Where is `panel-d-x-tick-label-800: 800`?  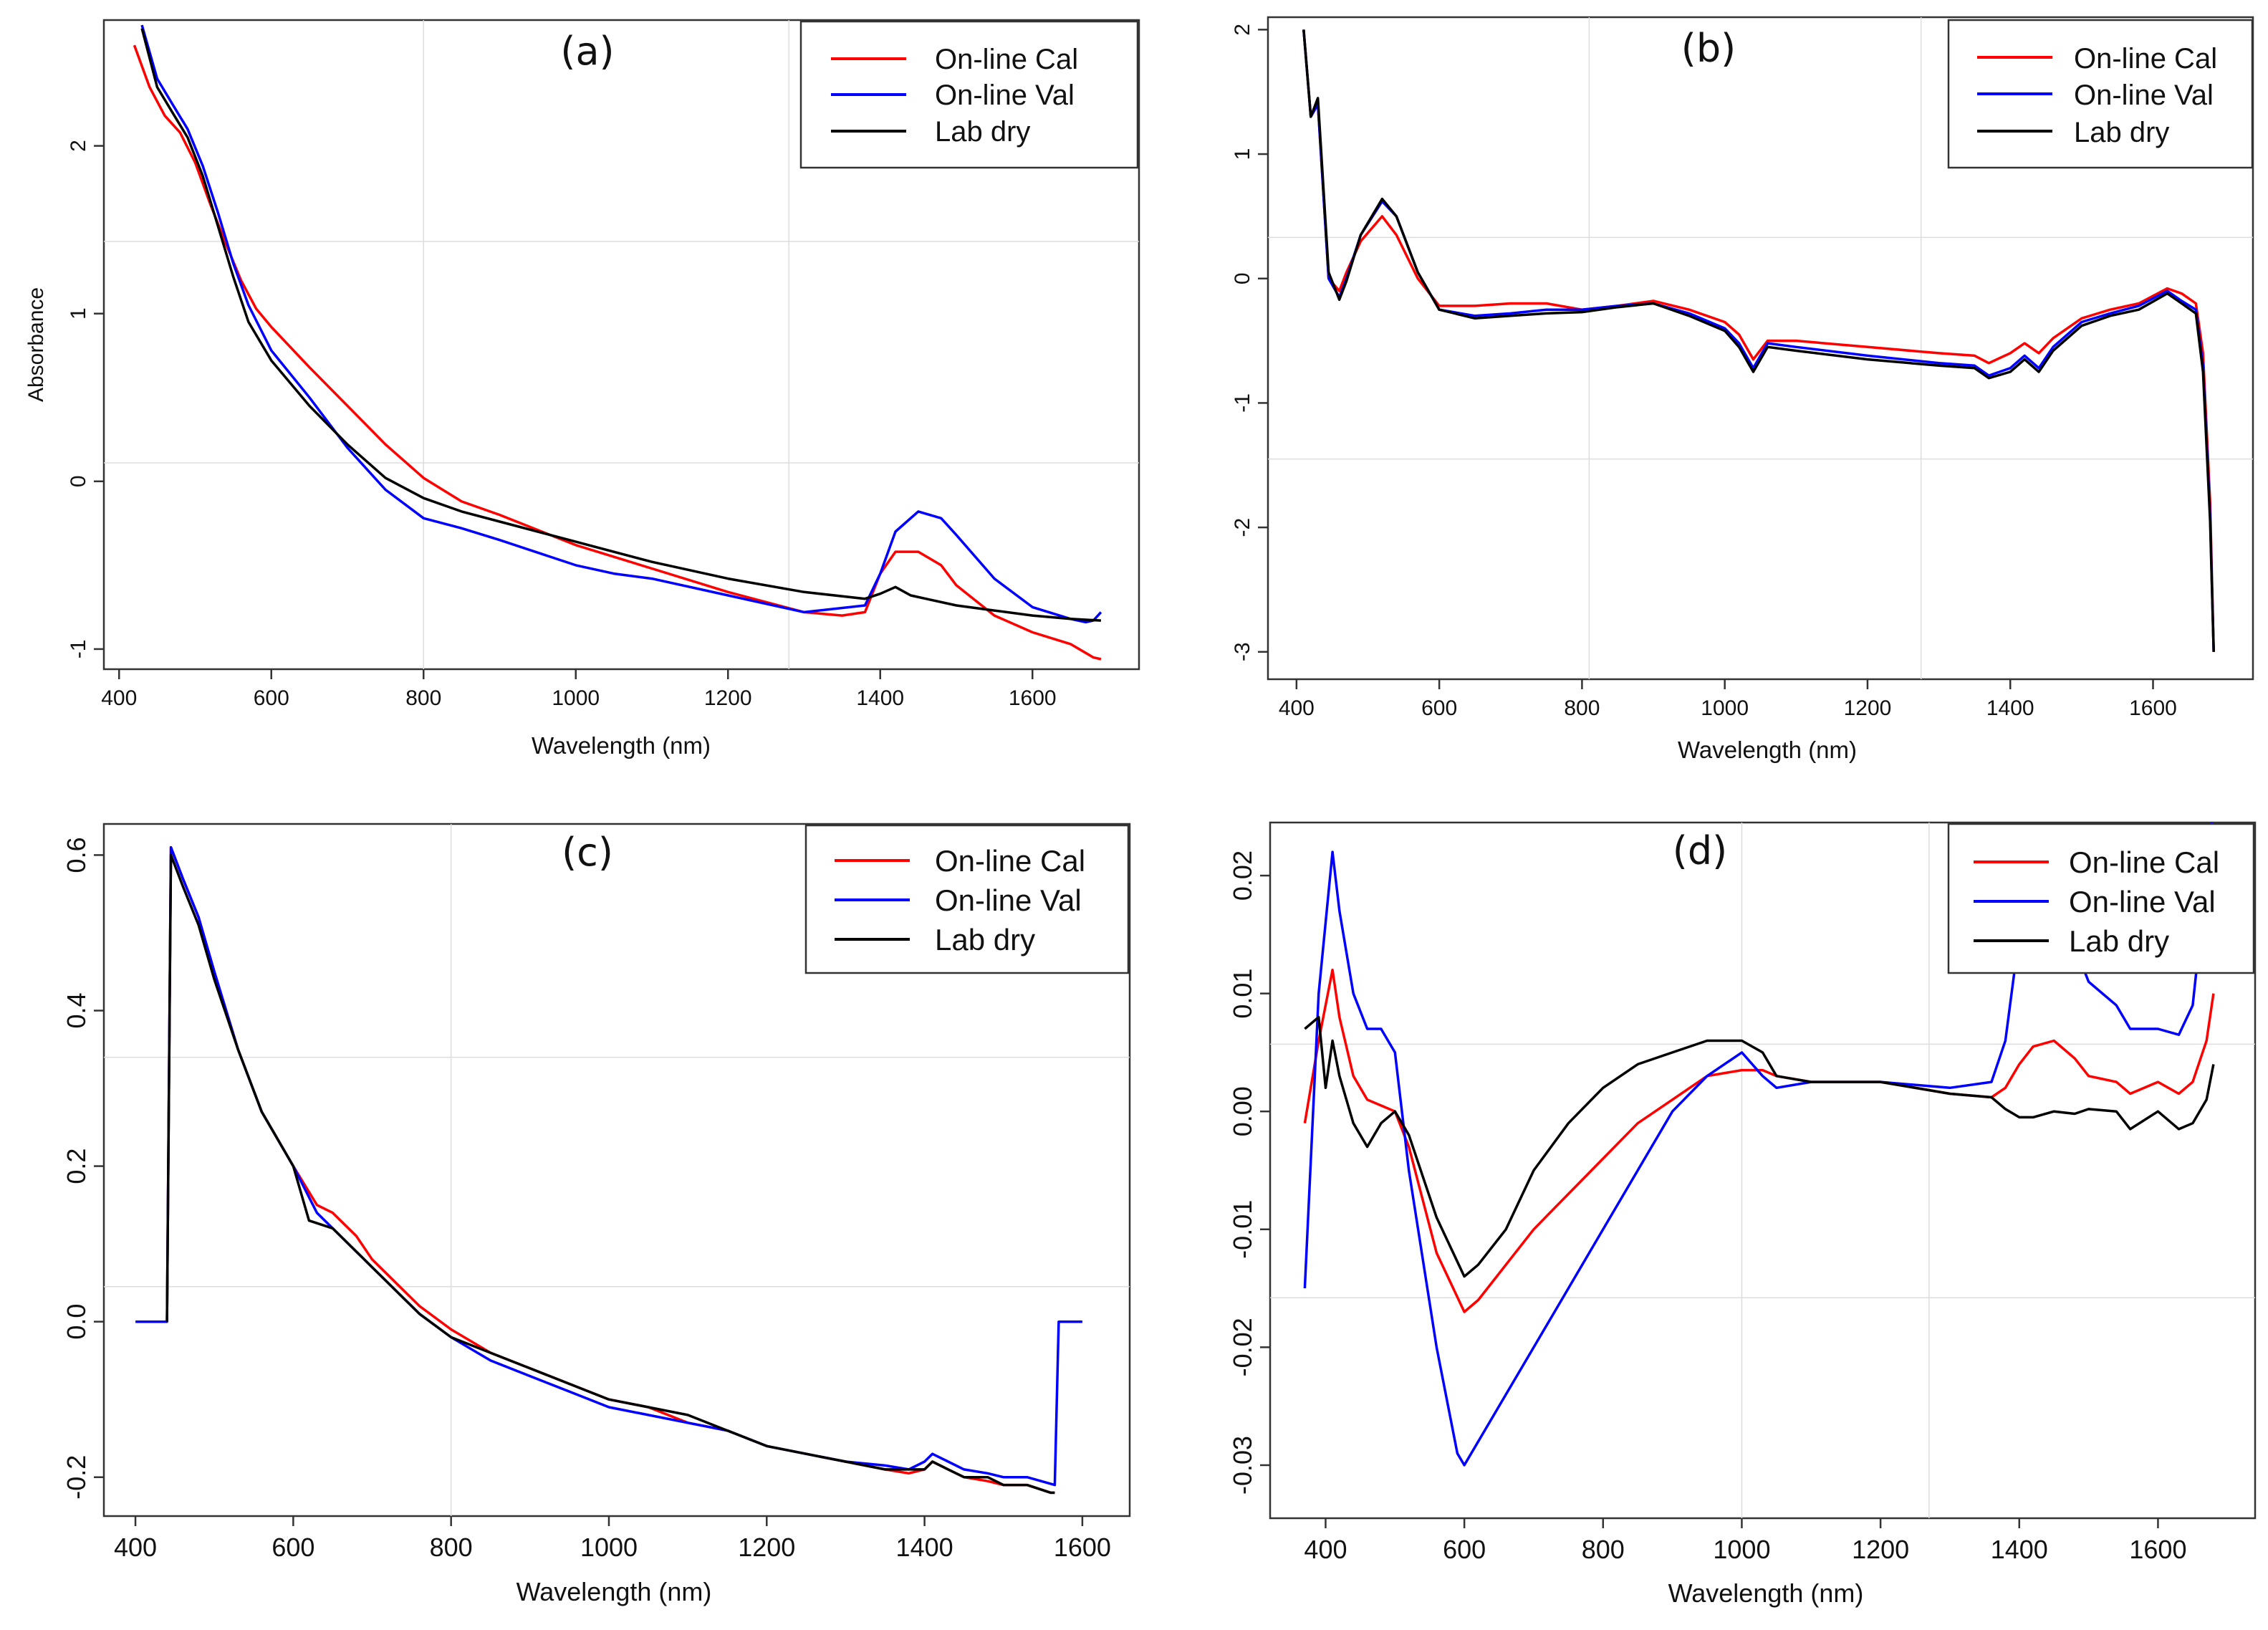
panel-d-x-tick-label-800: 800 is located at coordinates (1603, 1549).